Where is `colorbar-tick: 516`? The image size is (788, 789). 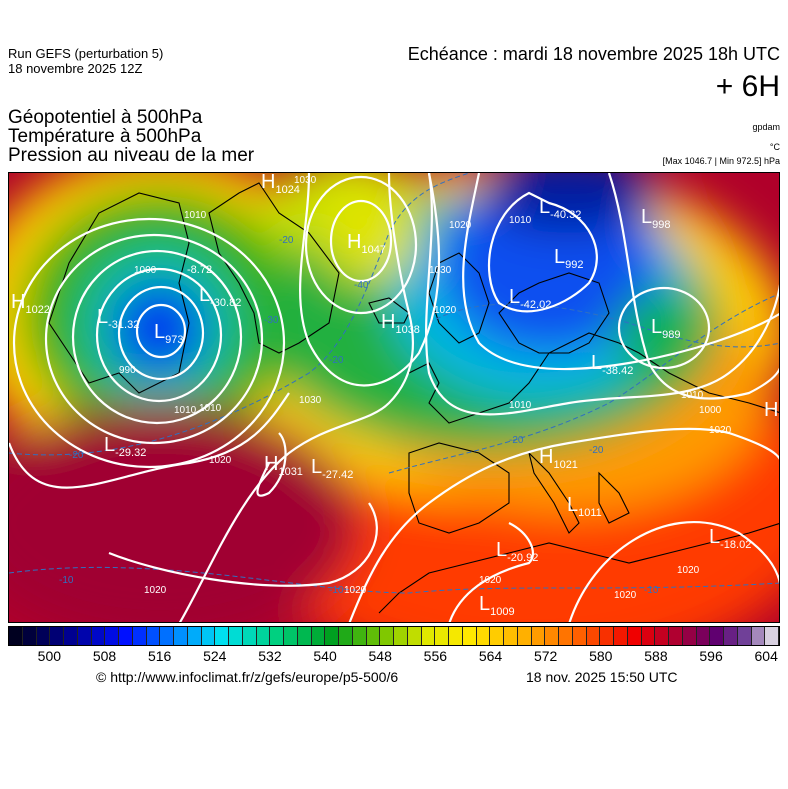 colorbar-tick: 516 is located at coordinates (159, 656).